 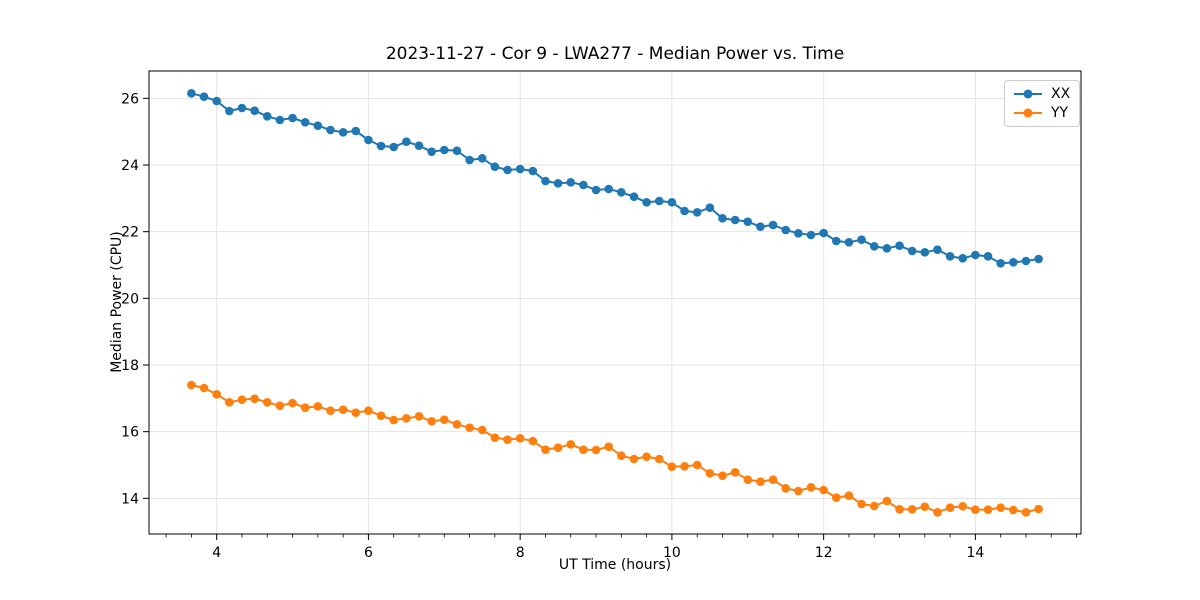 What do you see at coordinates (130, 233) in the screenshot?
I see `y-tick-label: 22` at bounding box center [130, 233].